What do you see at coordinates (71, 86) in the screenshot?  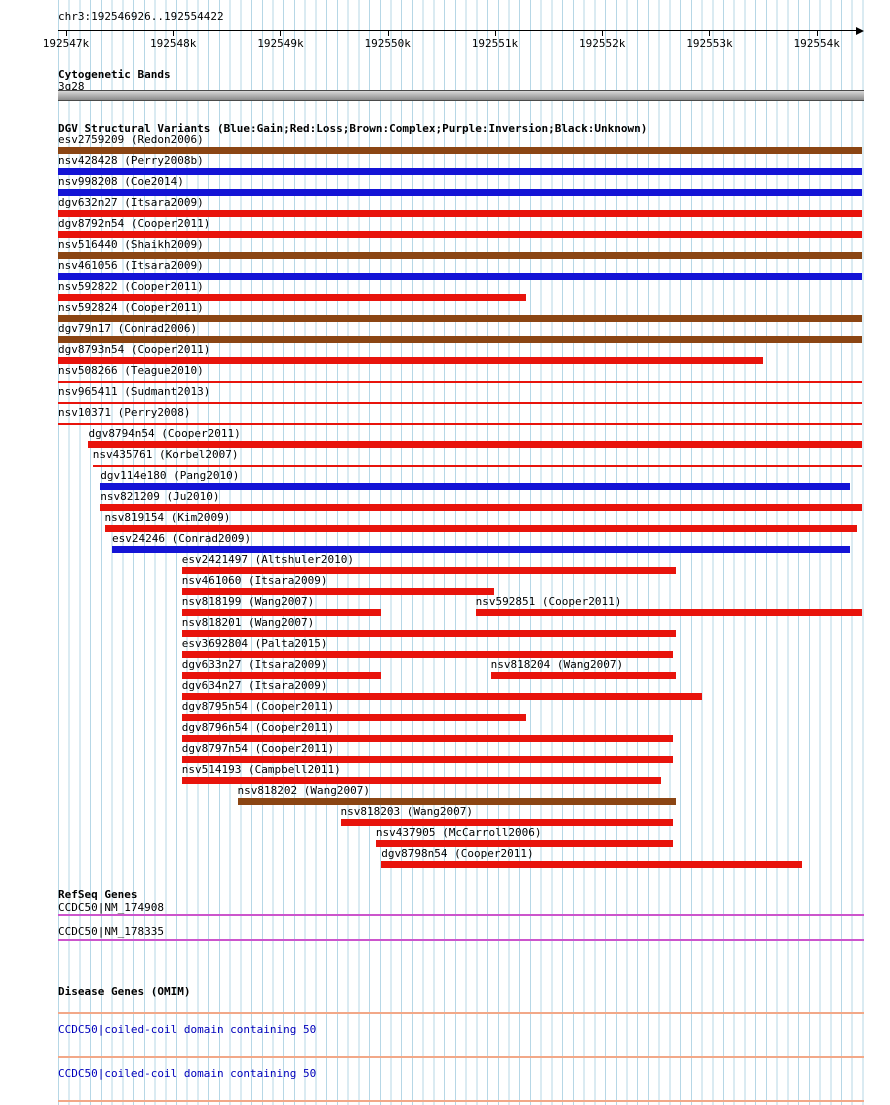 I see `cytoband-label: 3q28` at bounding box center [71, 86].